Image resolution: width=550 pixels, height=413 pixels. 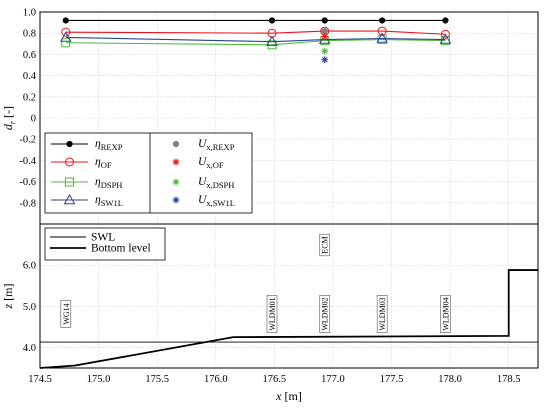 I want to click on legend-marker-u-x-of-stroke, so click(x=176, y=162).